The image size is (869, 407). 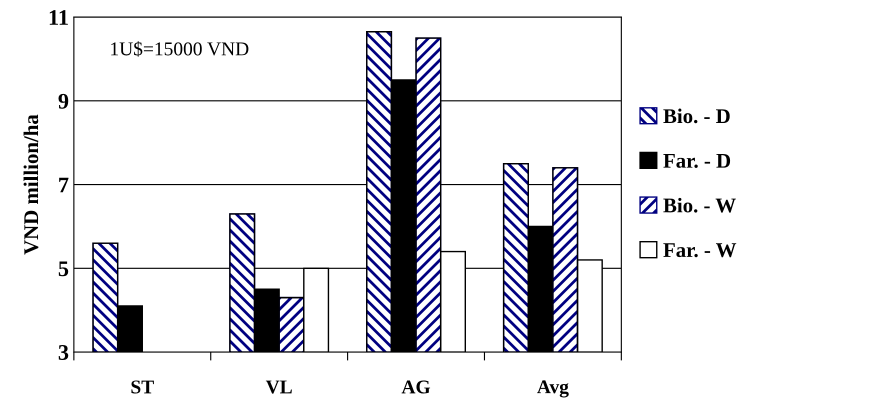 I want to click on legend-label: Bio. - D, so click(x=696, y=116).